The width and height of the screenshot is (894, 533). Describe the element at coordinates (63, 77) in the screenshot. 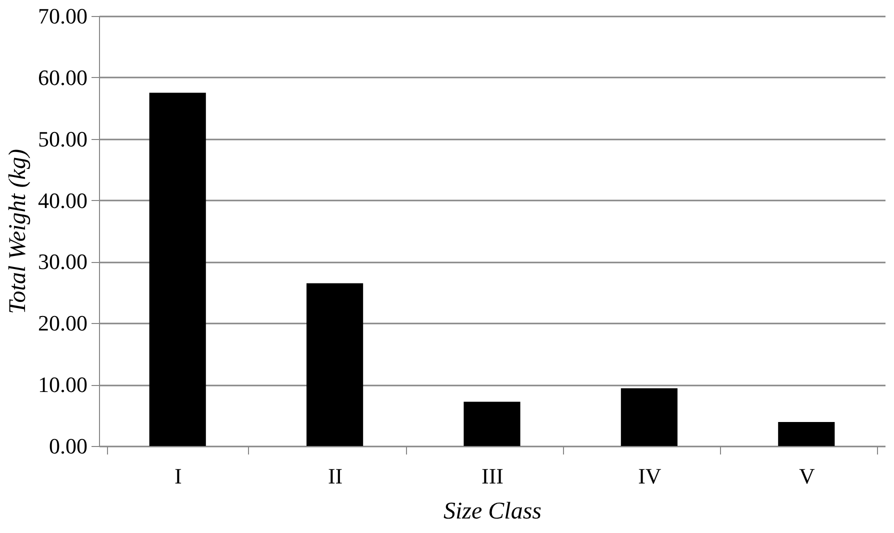

I see `y-tick-label: 60.00` at that location.